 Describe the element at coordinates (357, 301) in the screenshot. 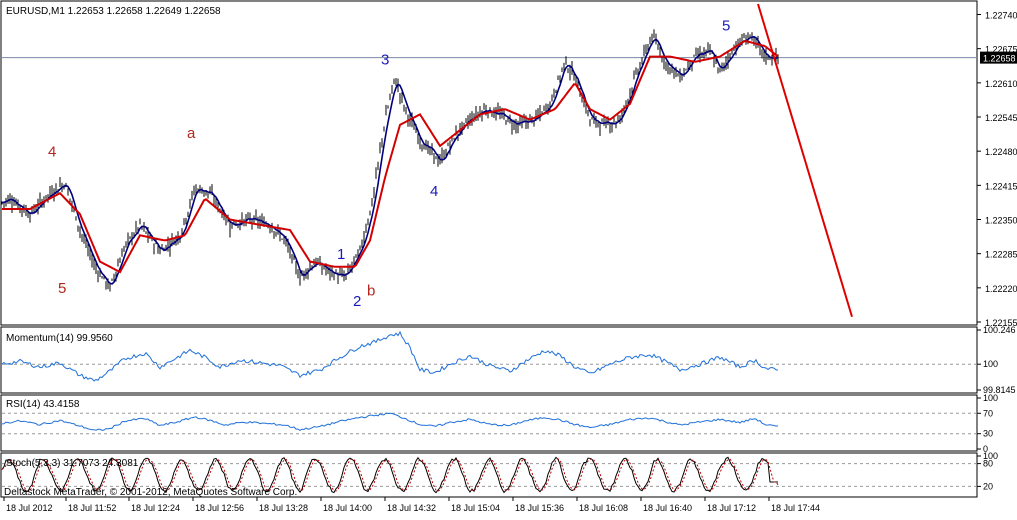

I see `wave-label: 2` at that location.